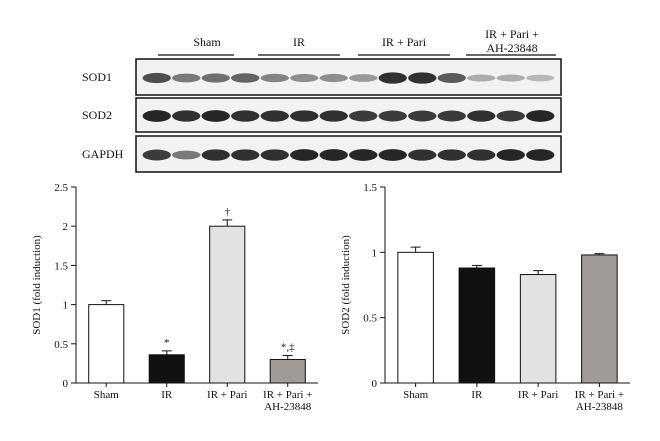  Describe the element at coordinates (61, 188) in the screenshot. I see `y-tick-label: 2.5` at that location.